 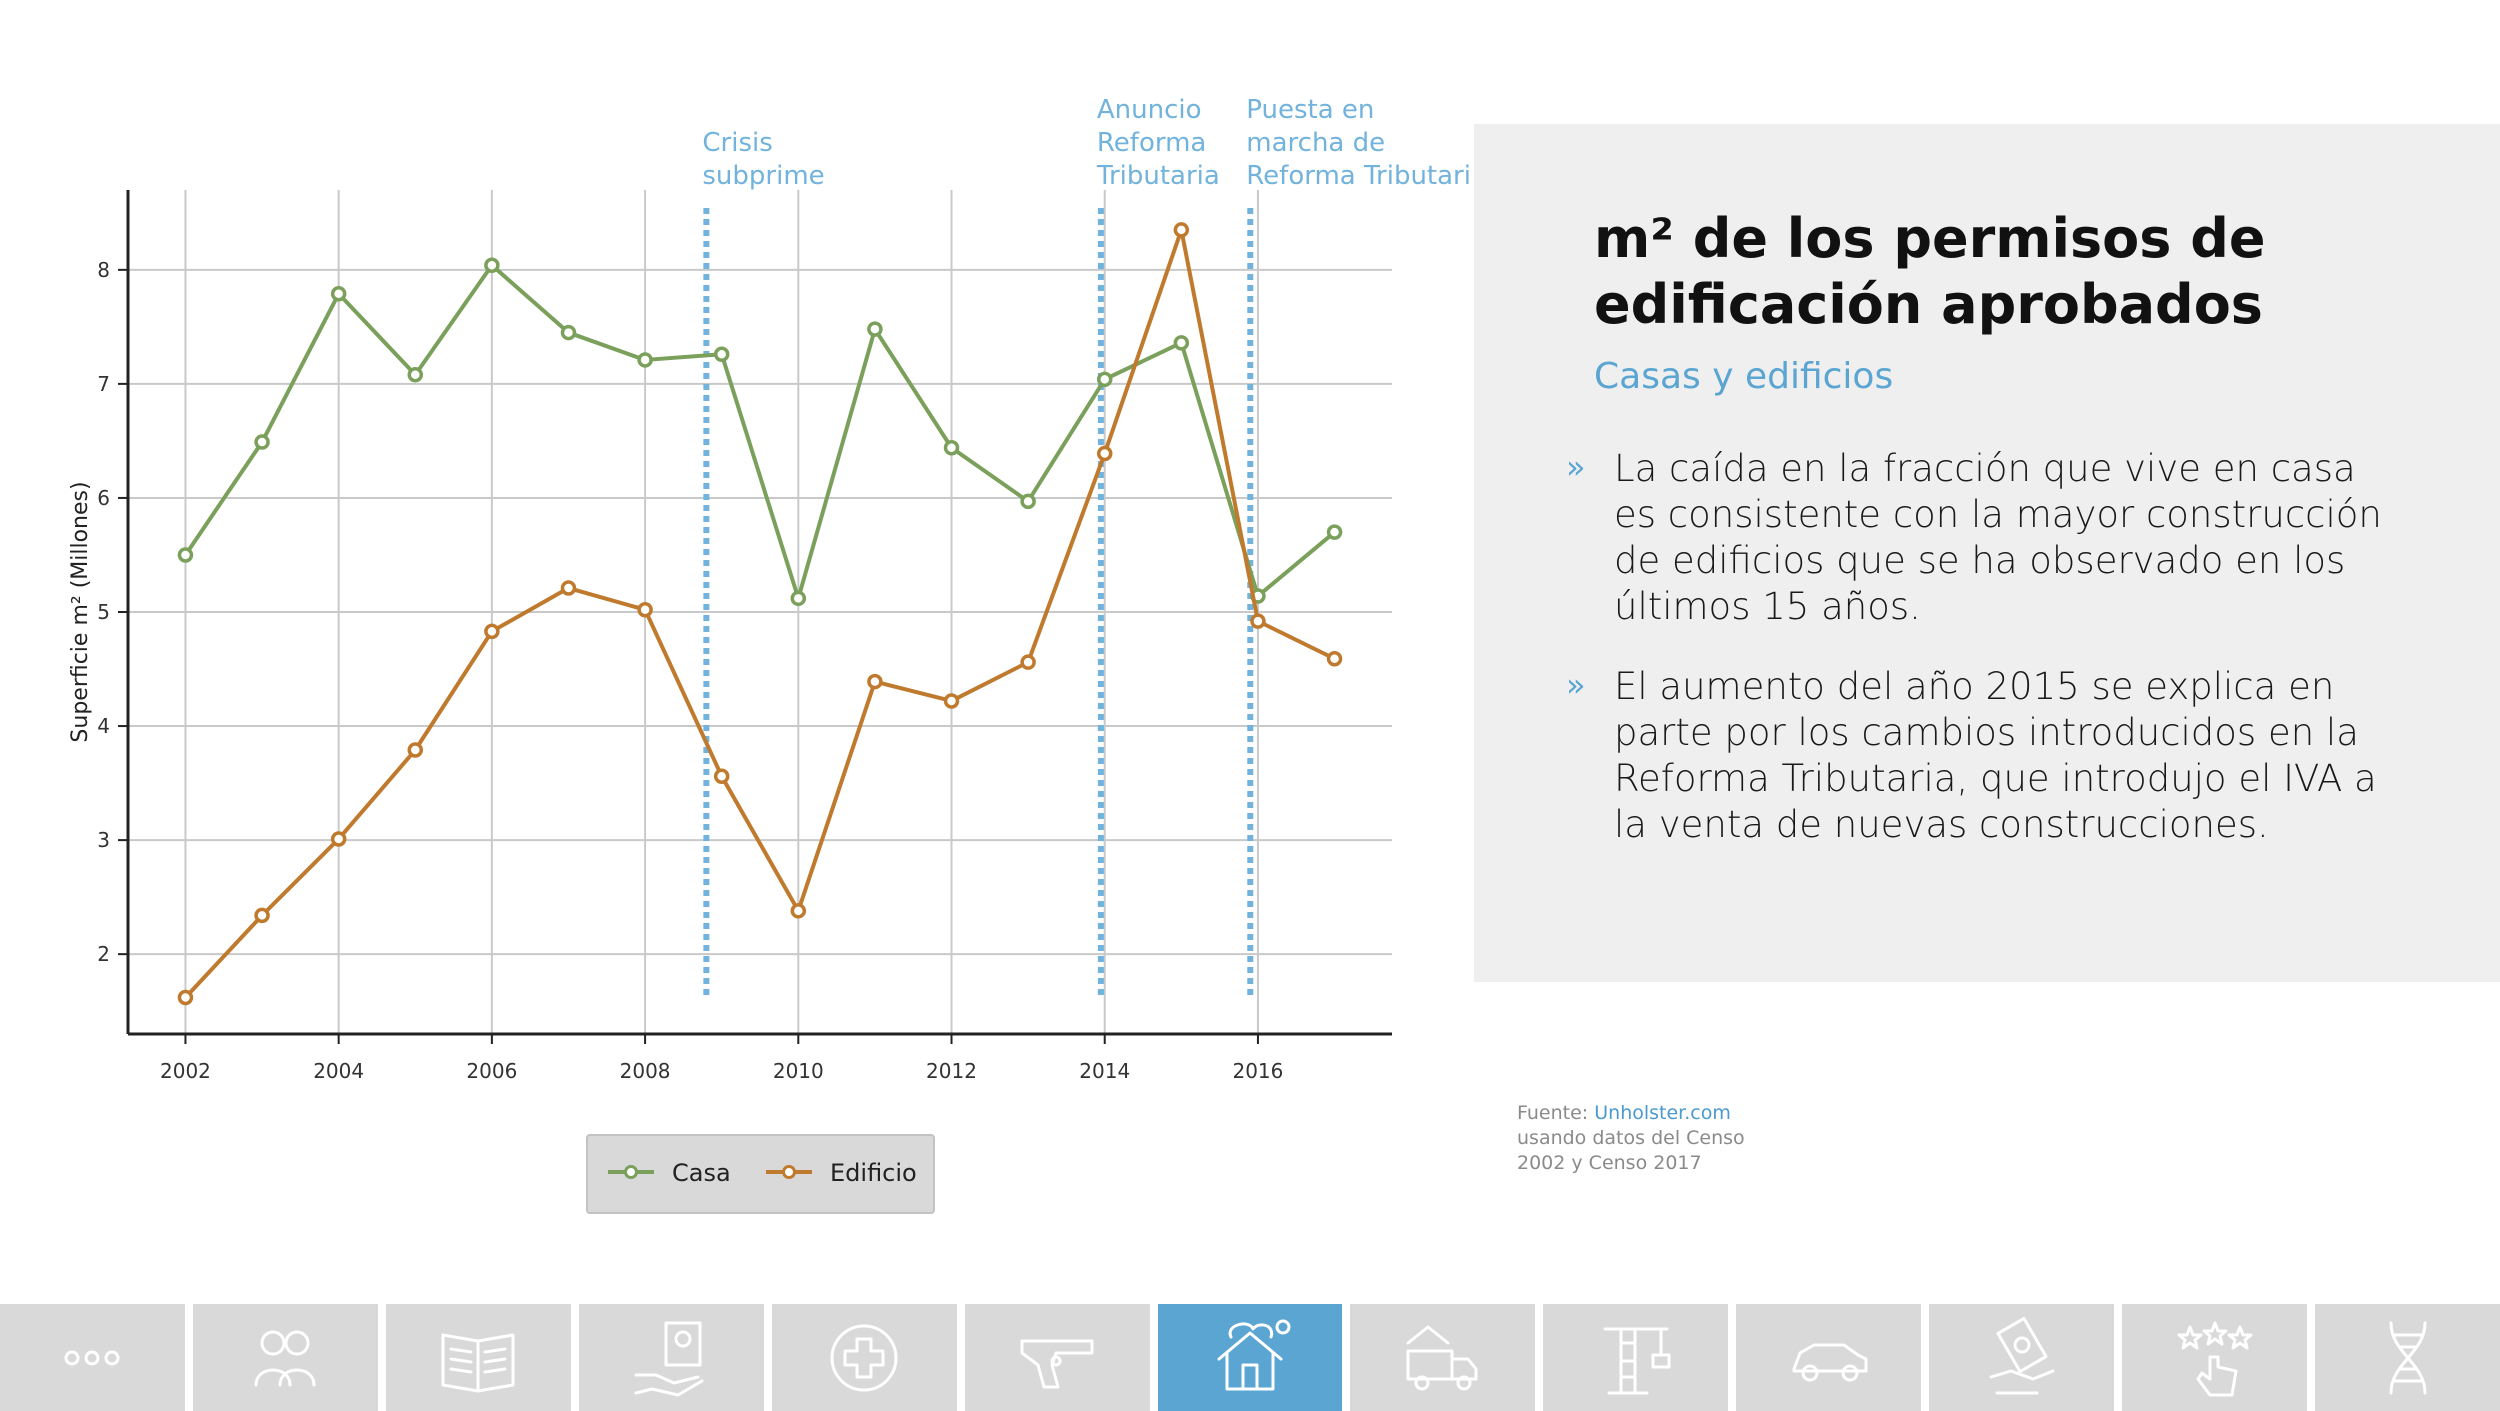 I want to click on x-tick-label: 2006, so click(x=491, y=1071).